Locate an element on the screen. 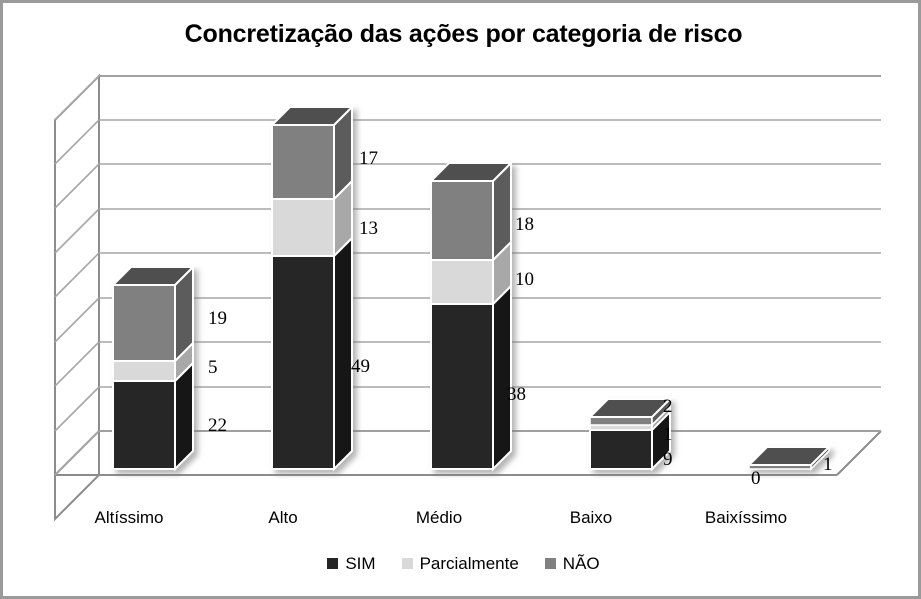 The image size is (921, 599). legend-label-parcialmente: Parcialmente is located at coordinates (469, 563).